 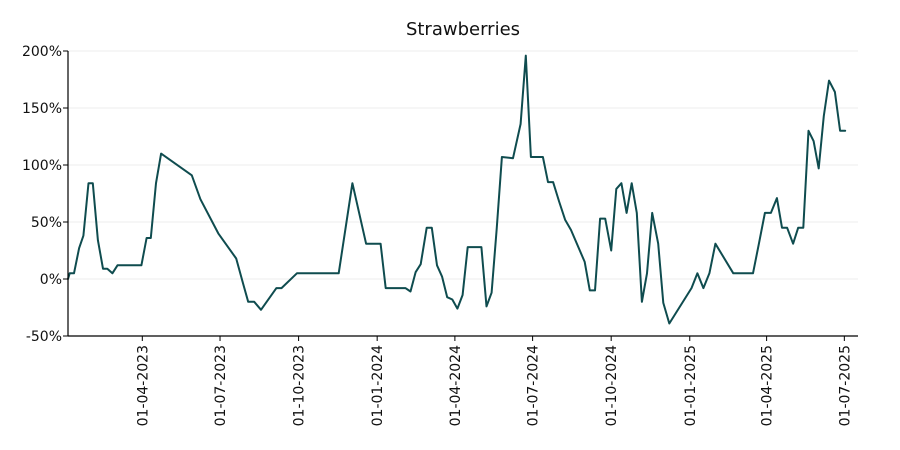 I want to click on x-tick-label: 01-07-2024, so click(x=534, y=385).